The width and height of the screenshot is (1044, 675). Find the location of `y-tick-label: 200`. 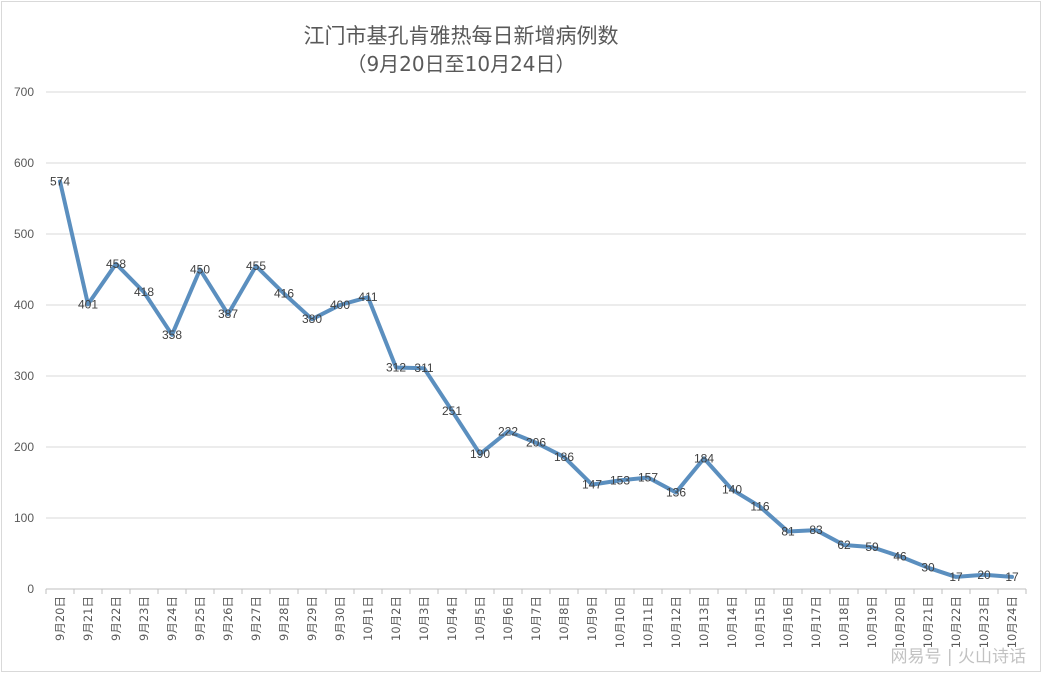

y-tick-label: 200 is located at coordinates (24, 447).